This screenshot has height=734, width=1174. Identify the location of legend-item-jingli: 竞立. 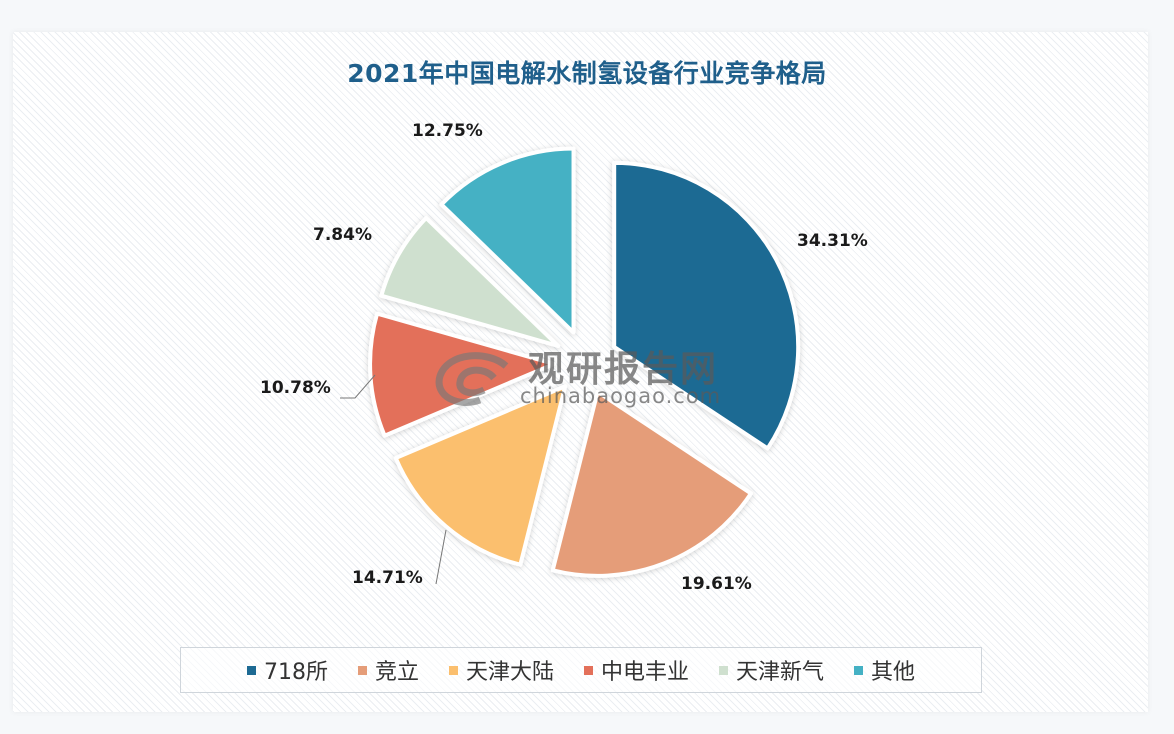
(388, 670).